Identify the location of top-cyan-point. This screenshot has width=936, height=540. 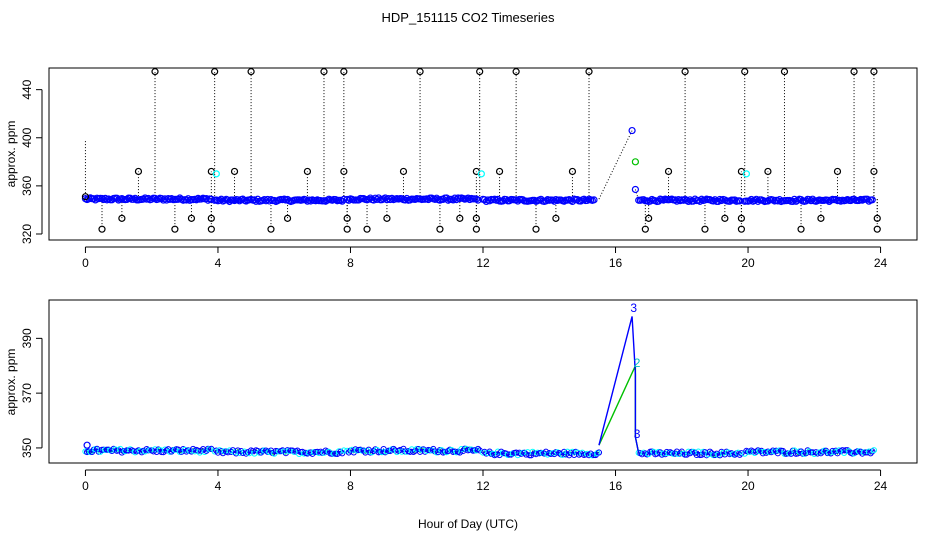
(746, 174).